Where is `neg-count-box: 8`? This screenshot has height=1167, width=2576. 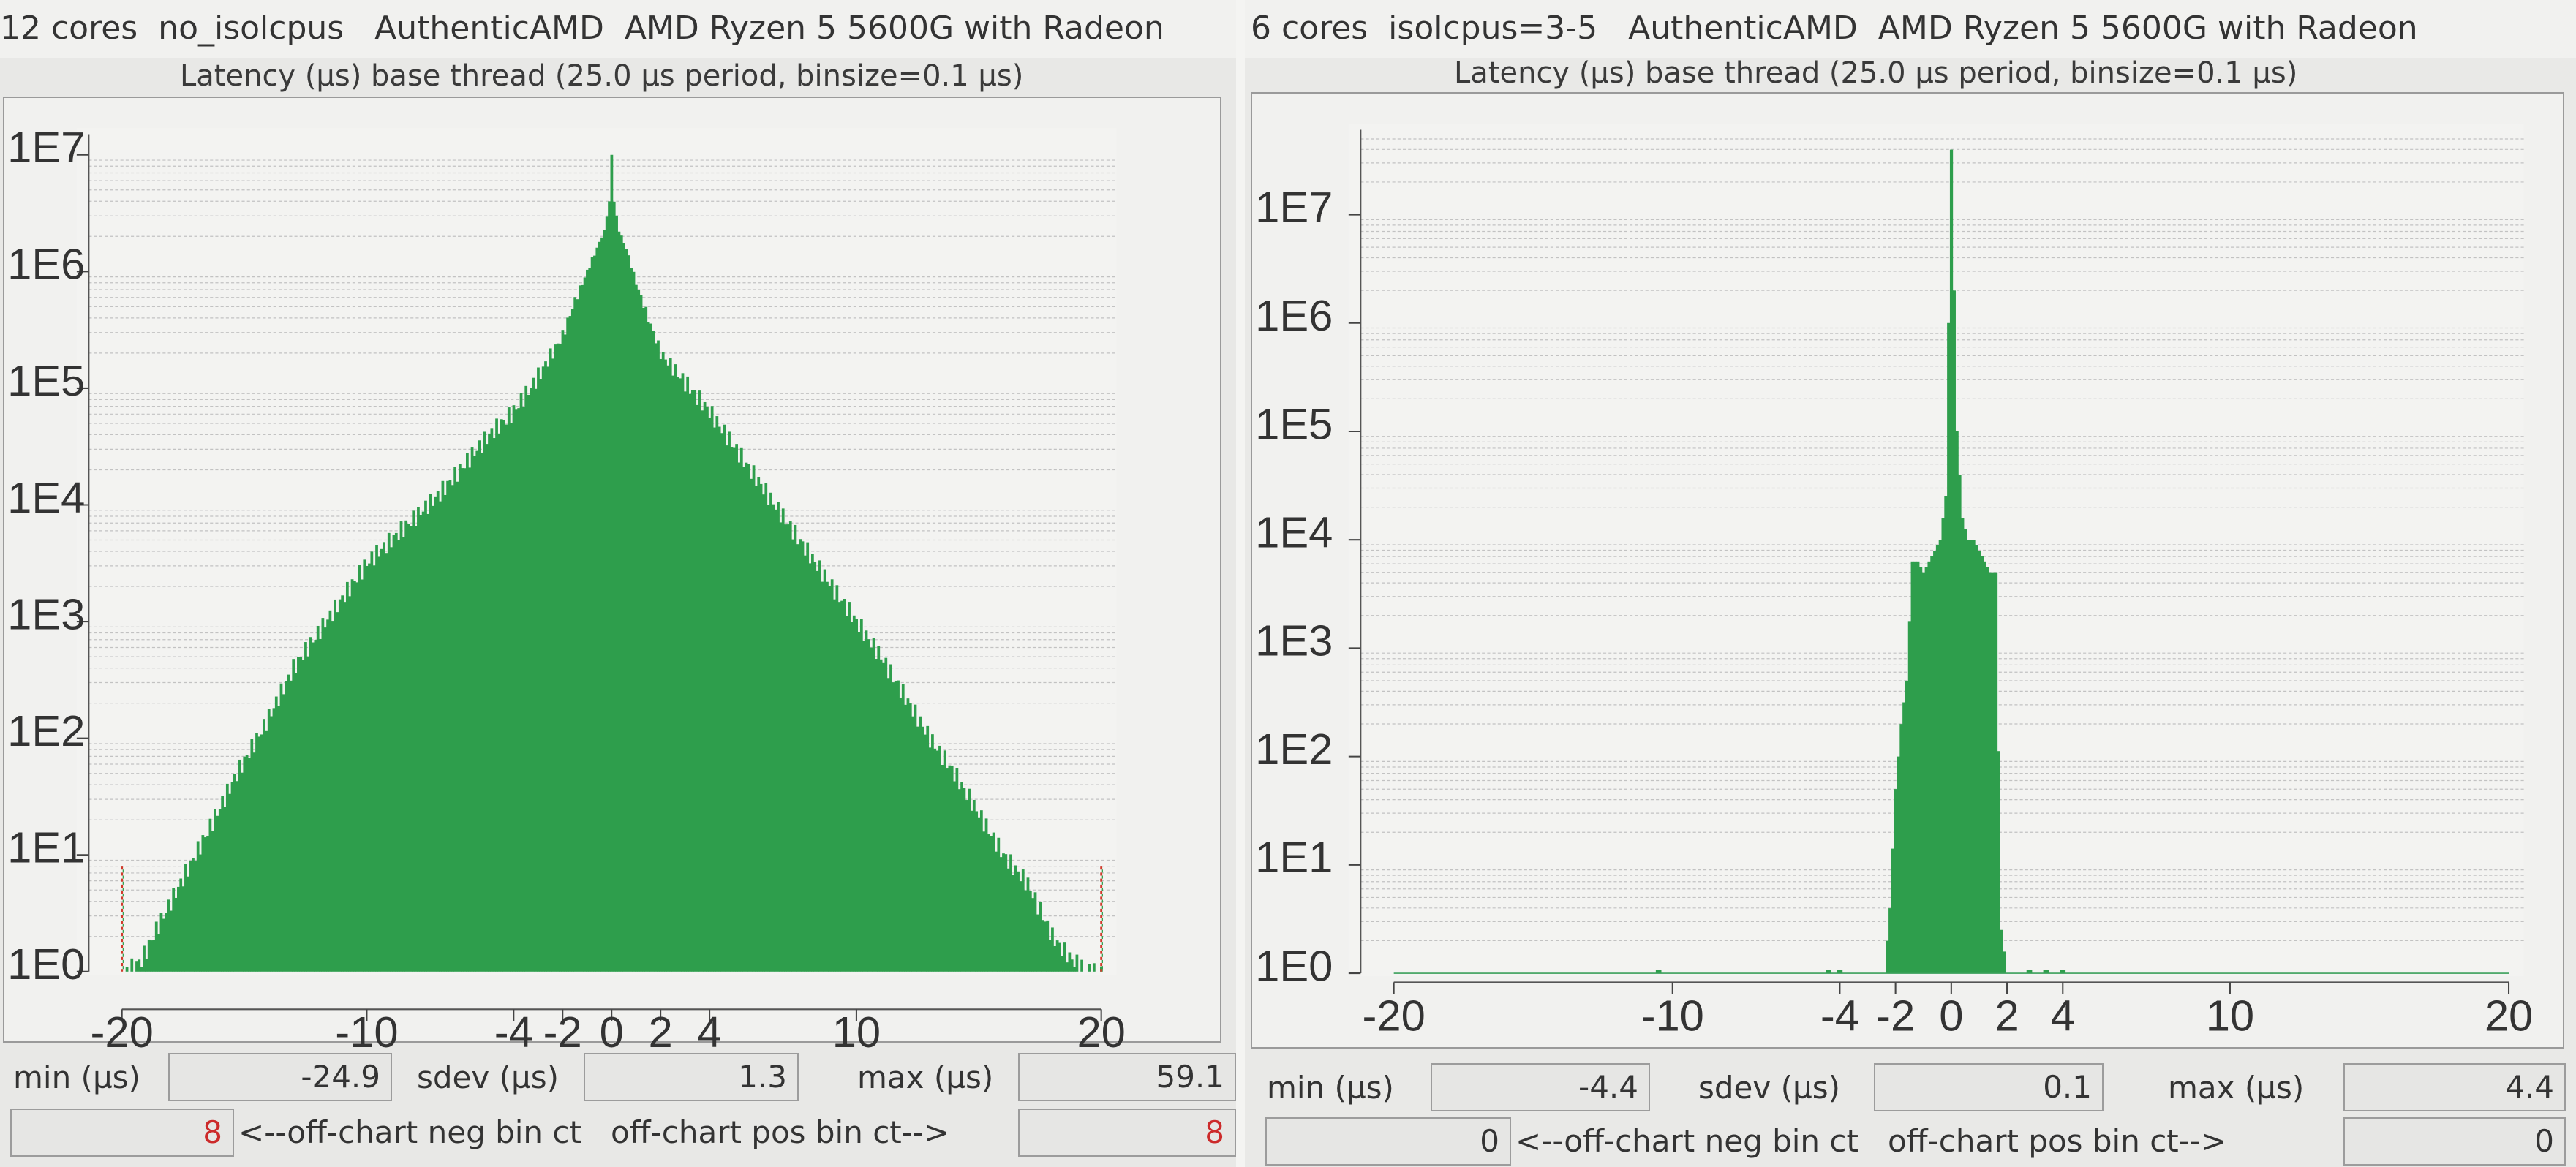 neg-count-box: 8 is located at coordinates (122, 1133).